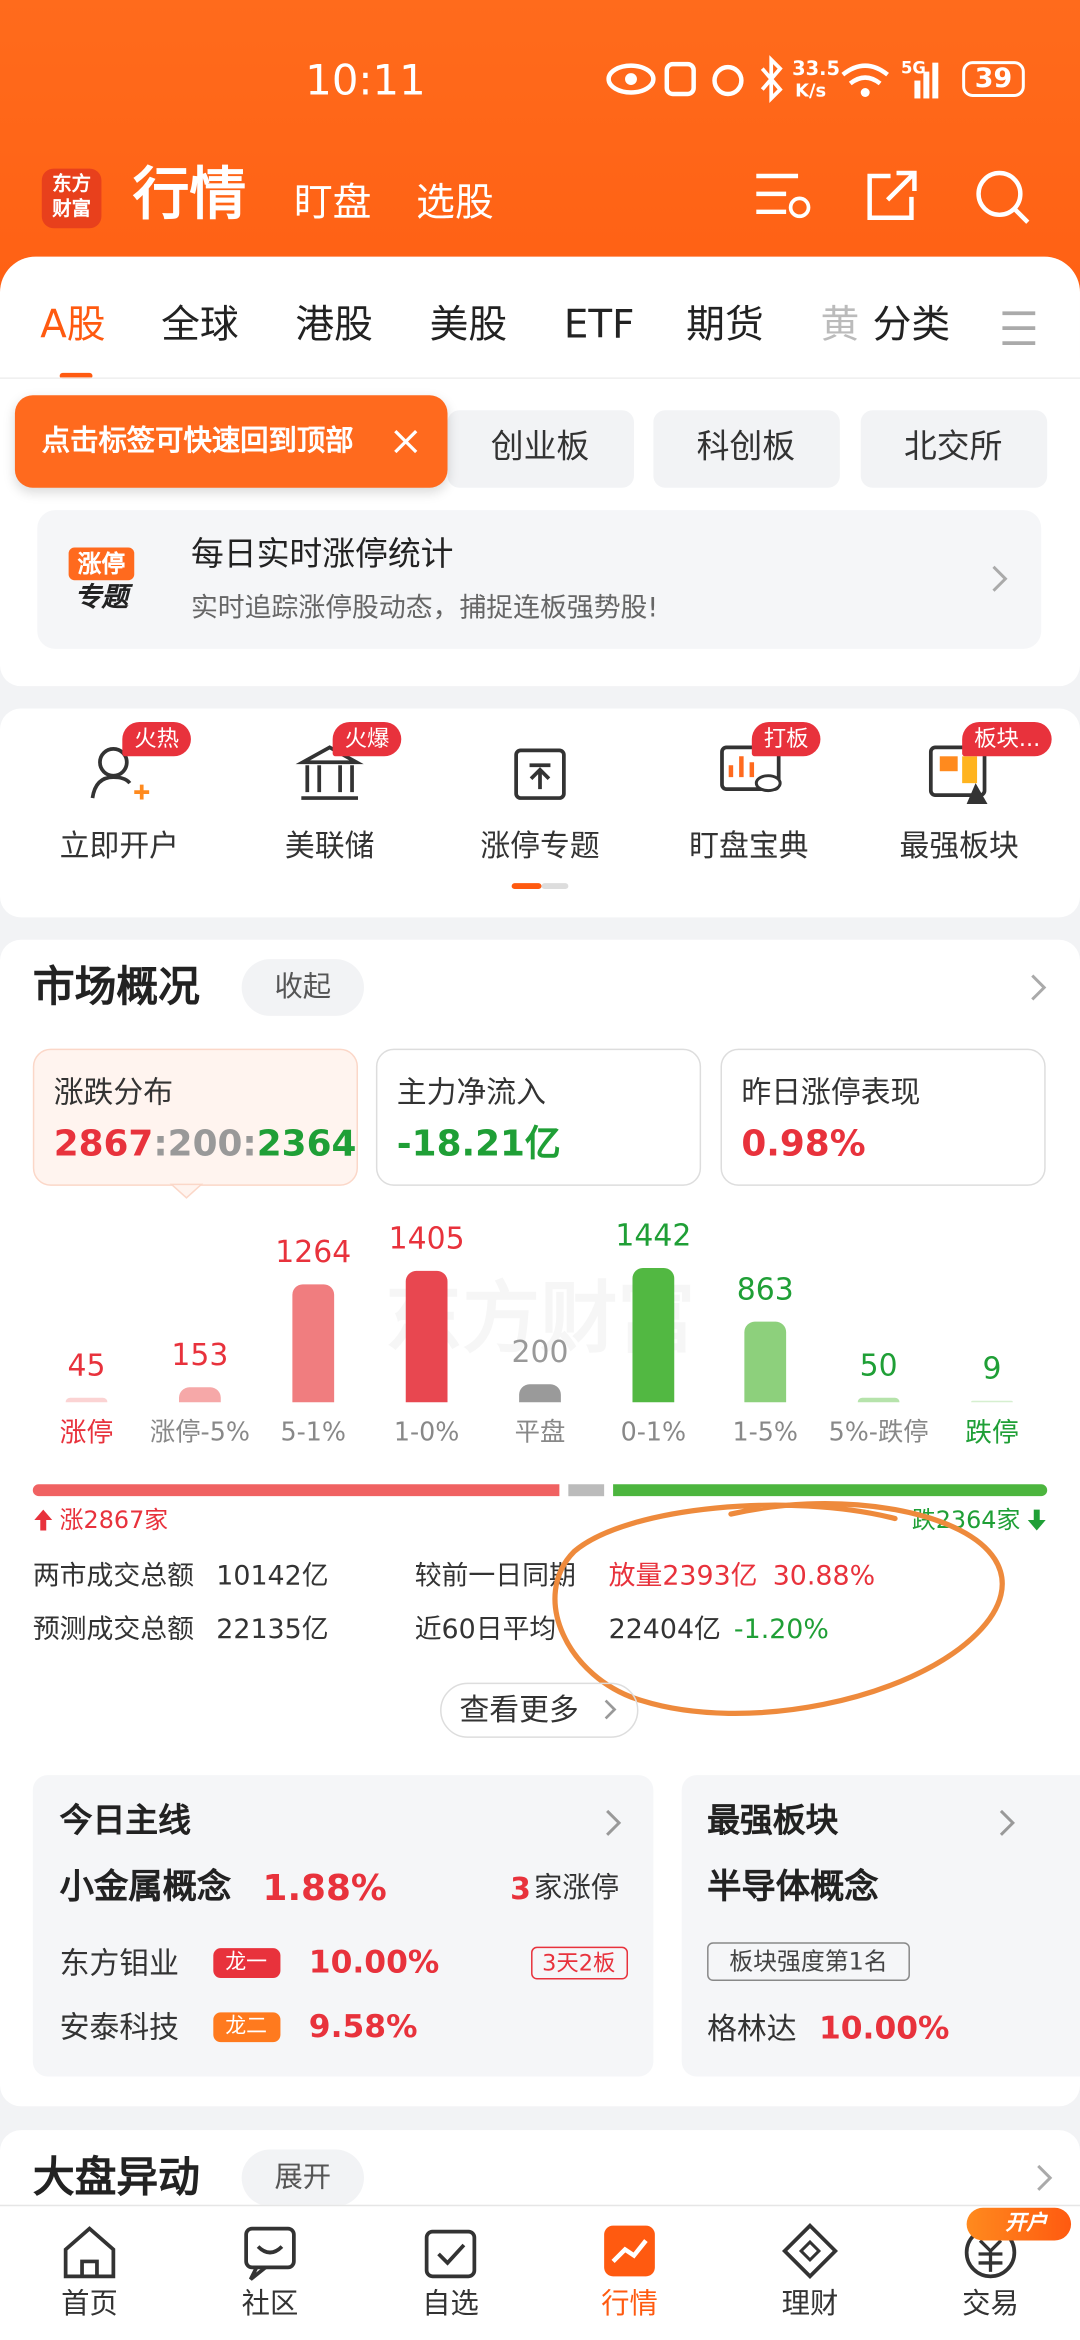  What do you see at coordinates (471, 1092) in the screenshot?
I see `card-title: 主力净流入` at bounding box center [471, 1092].